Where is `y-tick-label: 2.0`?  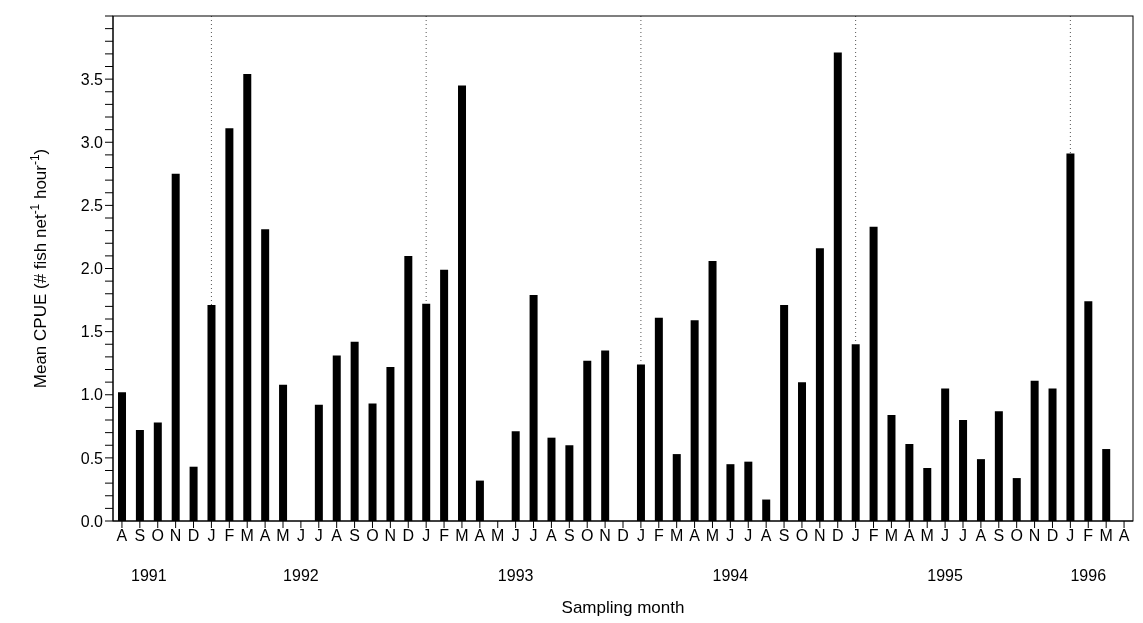 y-tick-label: 2.0 is located at coordinates (92, 269).